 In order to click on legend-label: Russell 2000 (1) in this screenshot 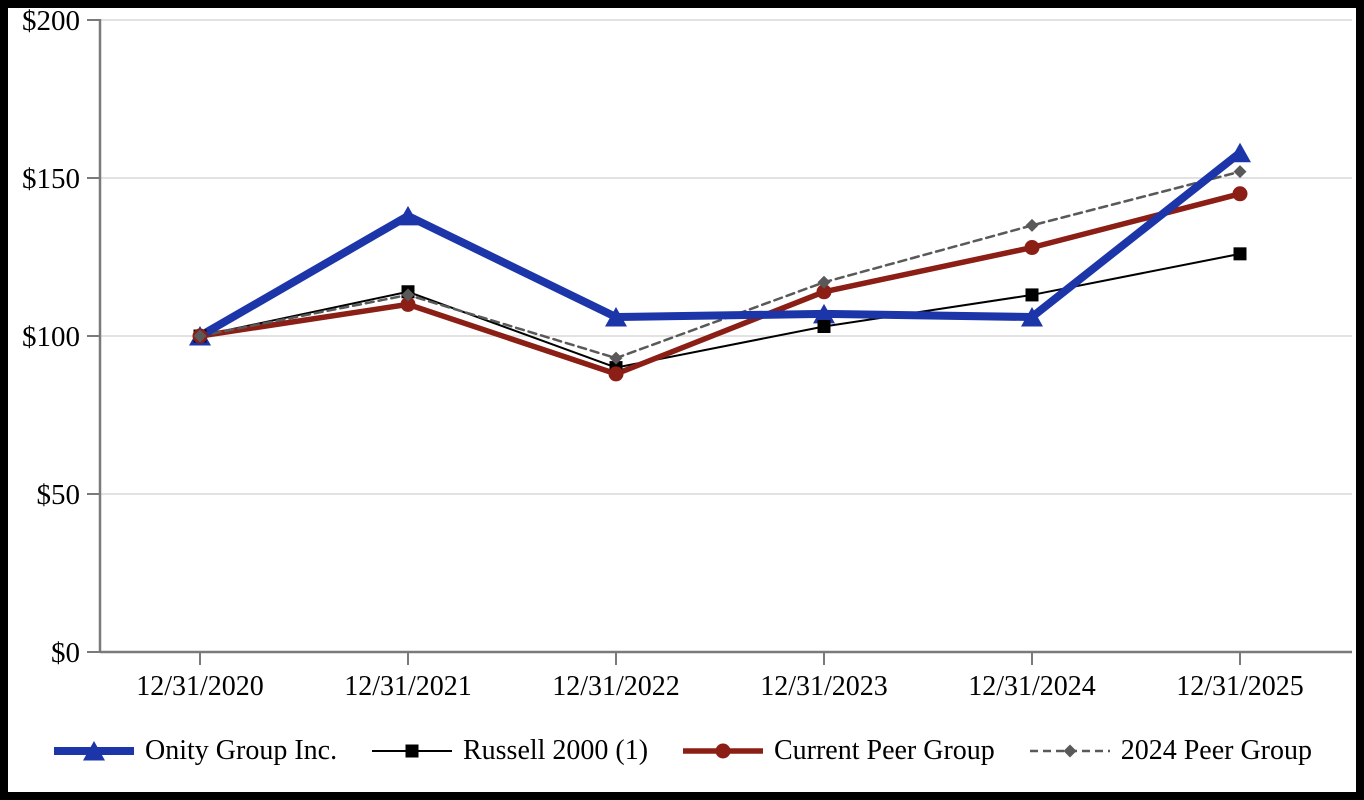, I will do `click(555, 750)`.